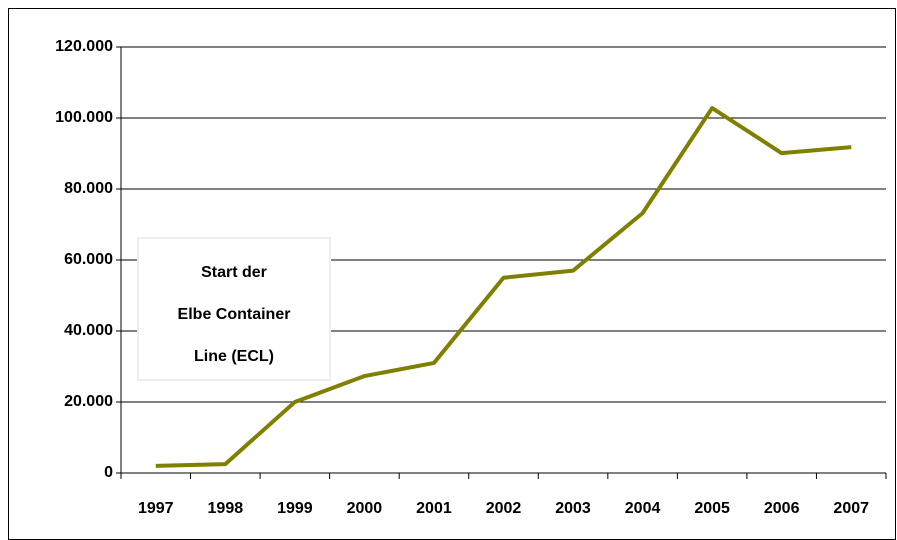 This screenshot has width=897, height=540. What do you see at coordinates (234, 272) in the screenshot?
I see `annotation: Start der` at bounding box center [234, 272].